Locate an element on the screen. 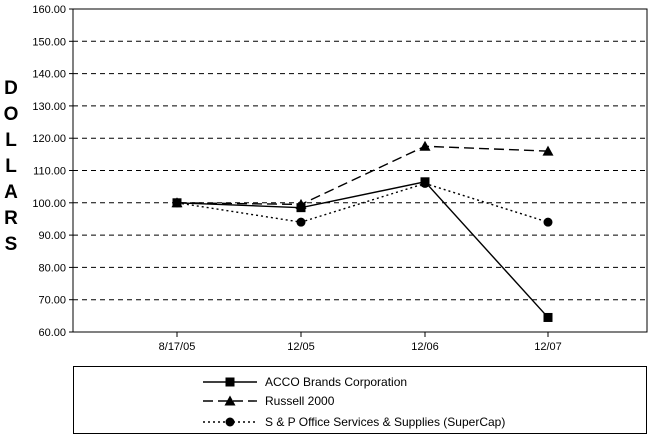 Image resolution: width=651 pixels, height=438 pixels. x-tick-label: 8/17/05 is located at coordinates (177, 347).